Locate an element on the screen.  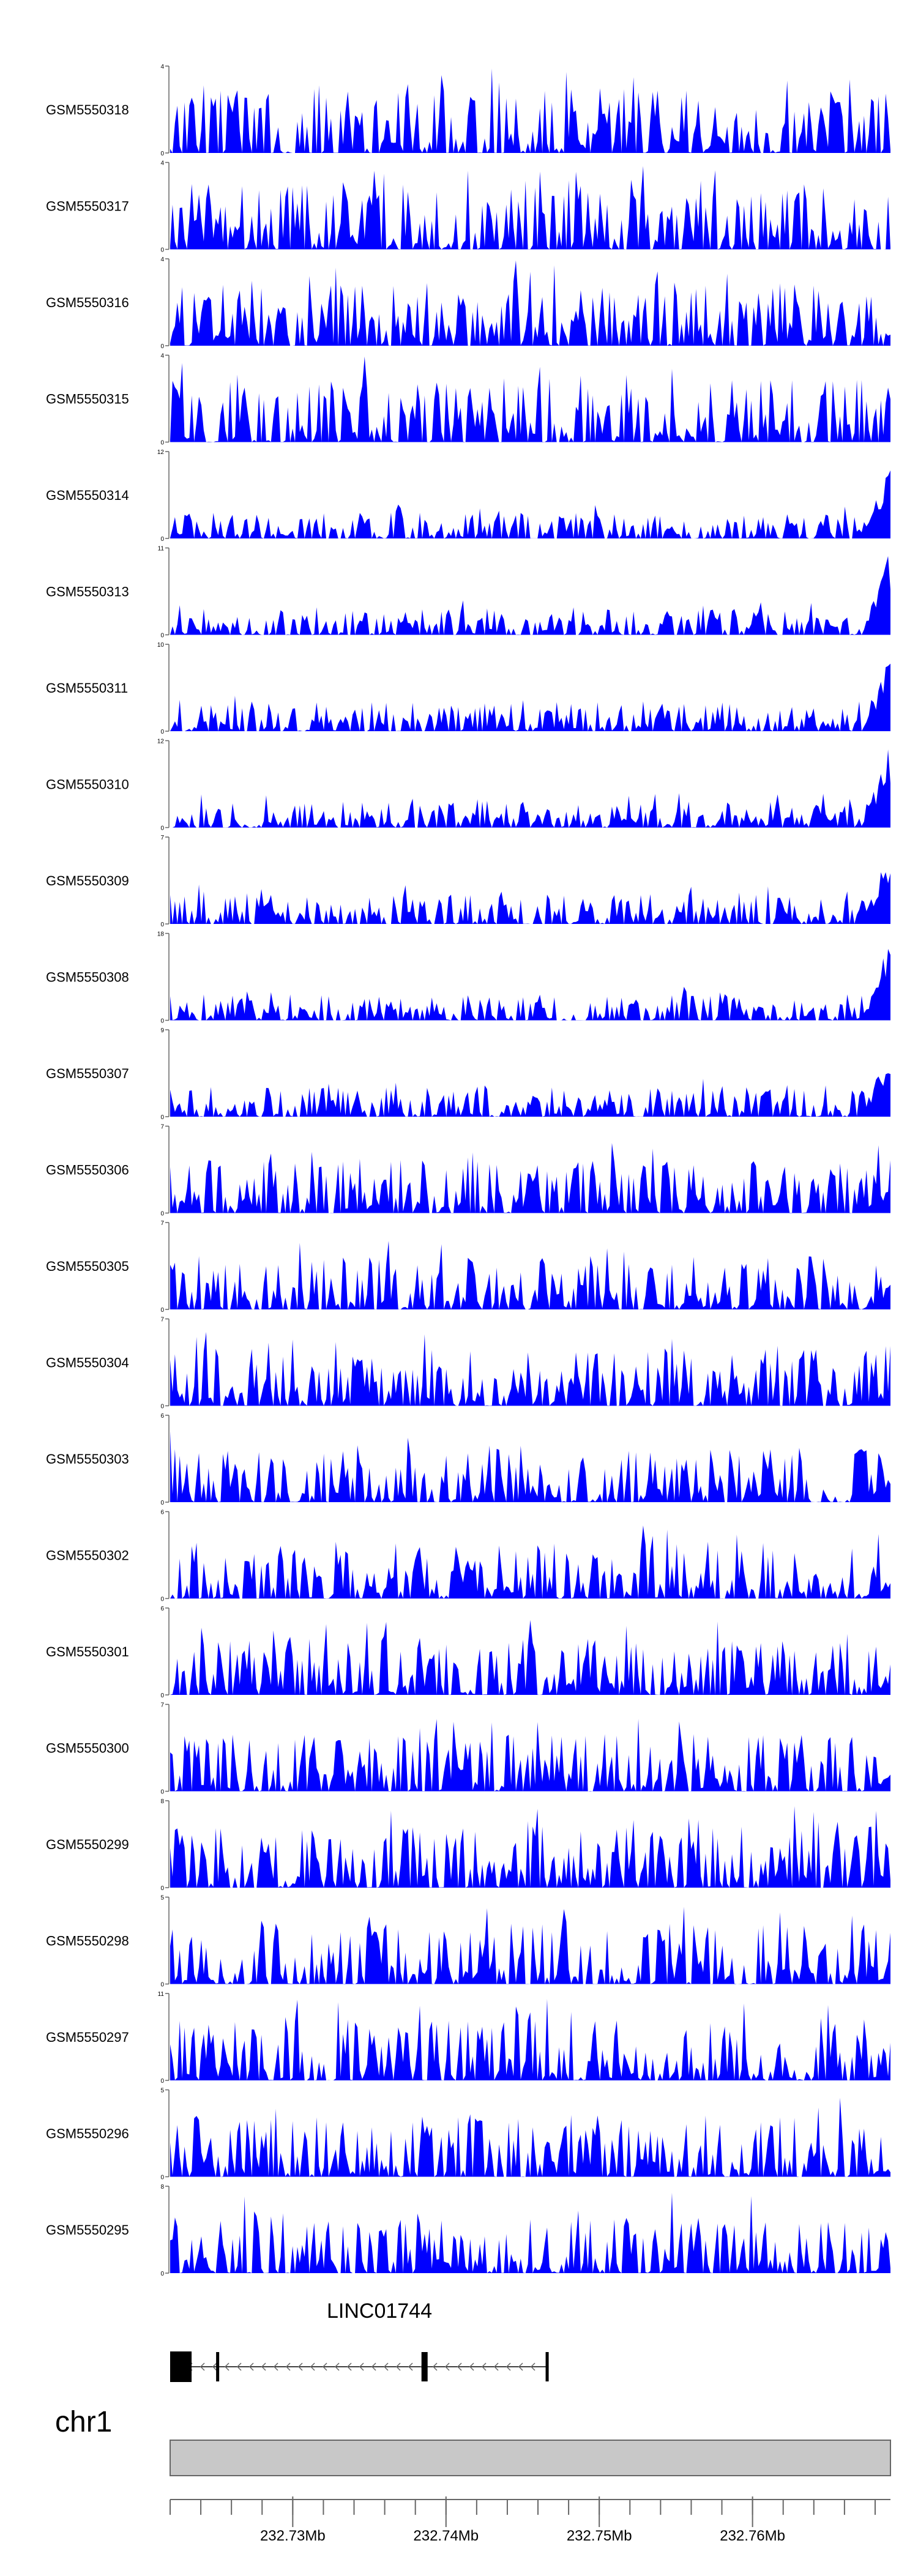
coverage-track: GSM5550313 11 0 is located at coordinates (468, 592).